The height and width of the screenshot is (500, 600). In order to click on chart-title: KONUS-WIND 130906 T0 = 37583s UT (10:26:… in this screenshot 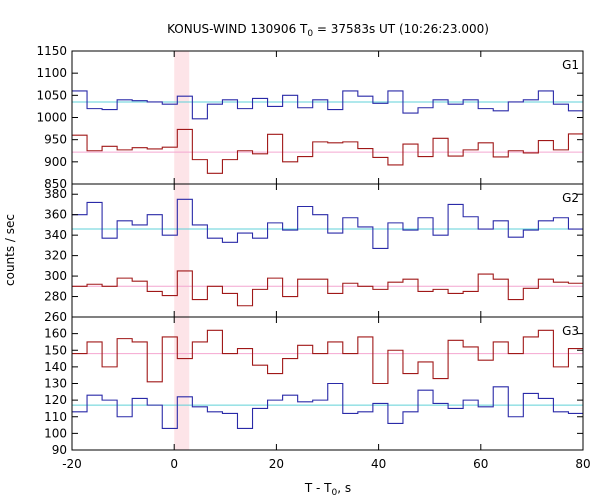, I will do `click(328, 30)`.